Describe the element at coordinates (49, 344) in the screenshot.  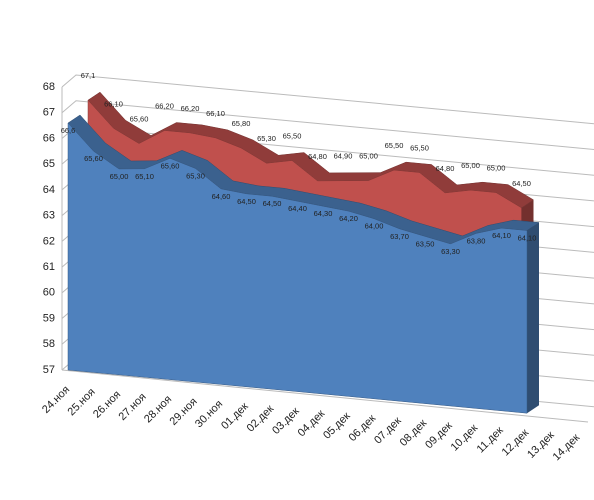
I see `y-tick-label: 58` at that location.